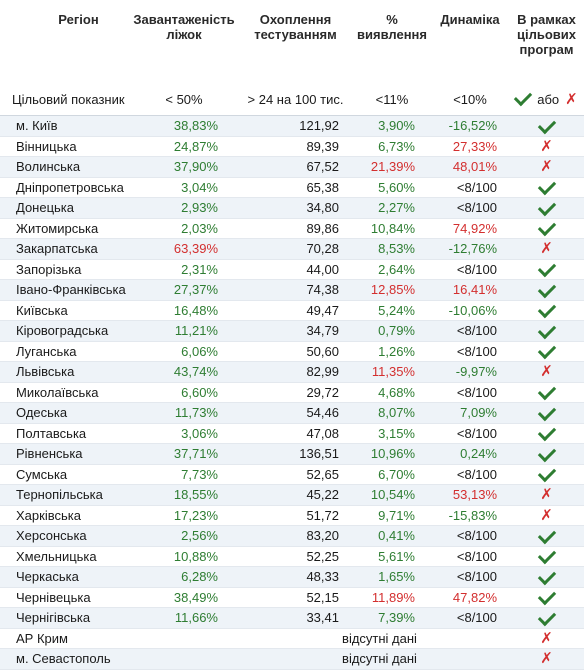  Describe the element at coordinates (65, 126) in the screenshot. I see `region-cell: м. Київ` at that location.